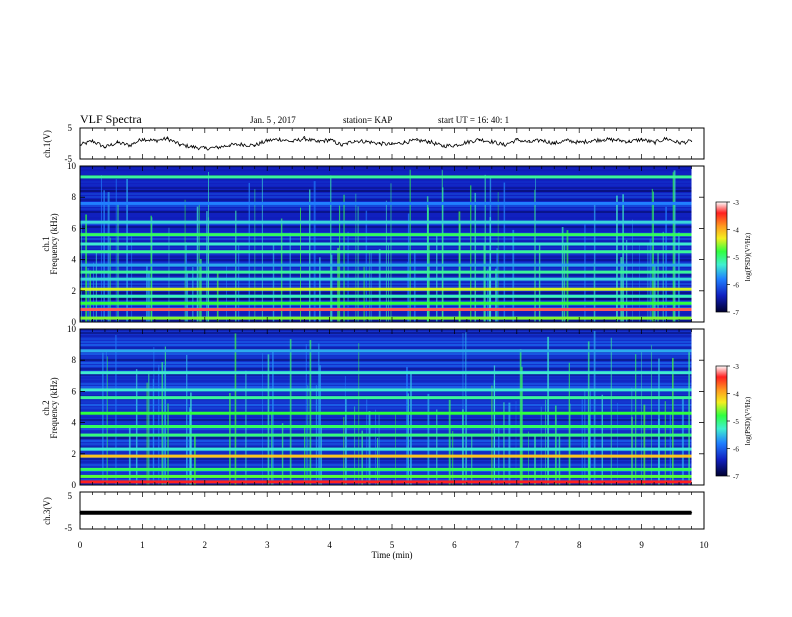 This screenshot has width=792, height=617. What do you see at coordinates (473, 120) in the screenshot?
I see `start-time-label: start UT = 16: 40: 1` at bounding box center [473, 120].